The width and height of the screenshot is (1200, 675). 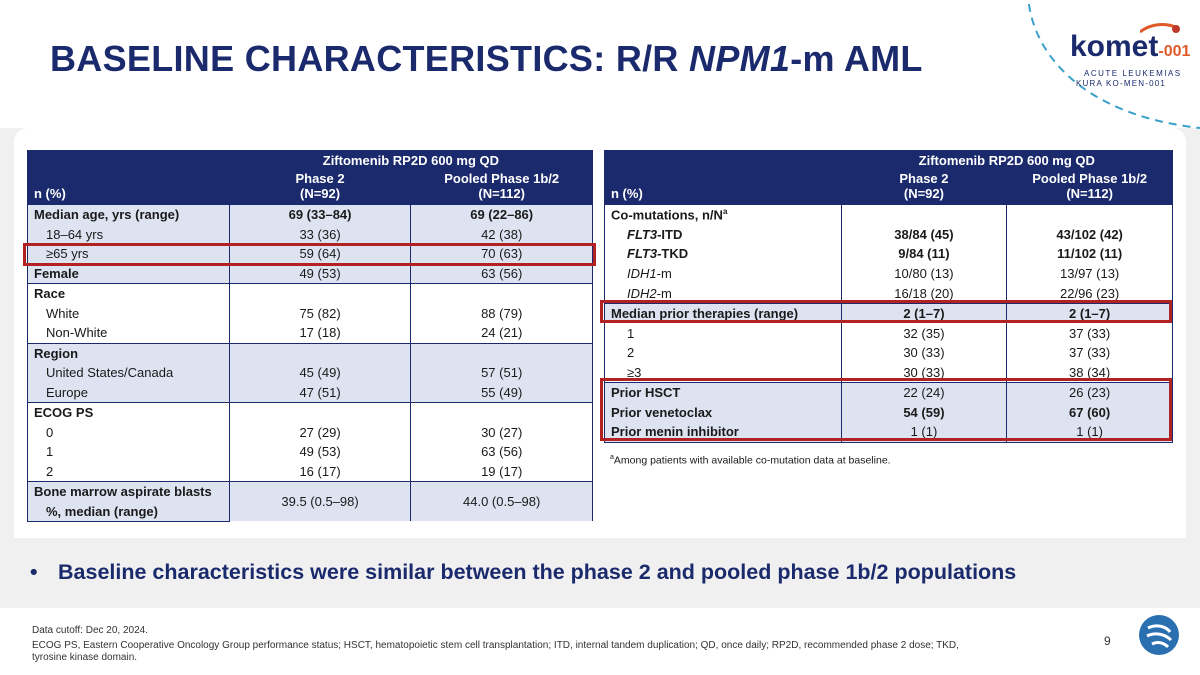 What do you see at coordinates (924, 372) in the screenshot?
I see `phase2-value: 30 (33)` at bounding box center [924, 372].